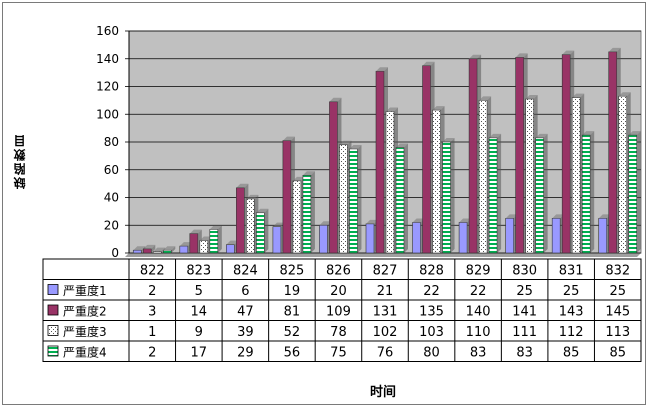  Describe the element at coordinates (245, 312) in the screenshot. I see `data-label: 47` at that location.